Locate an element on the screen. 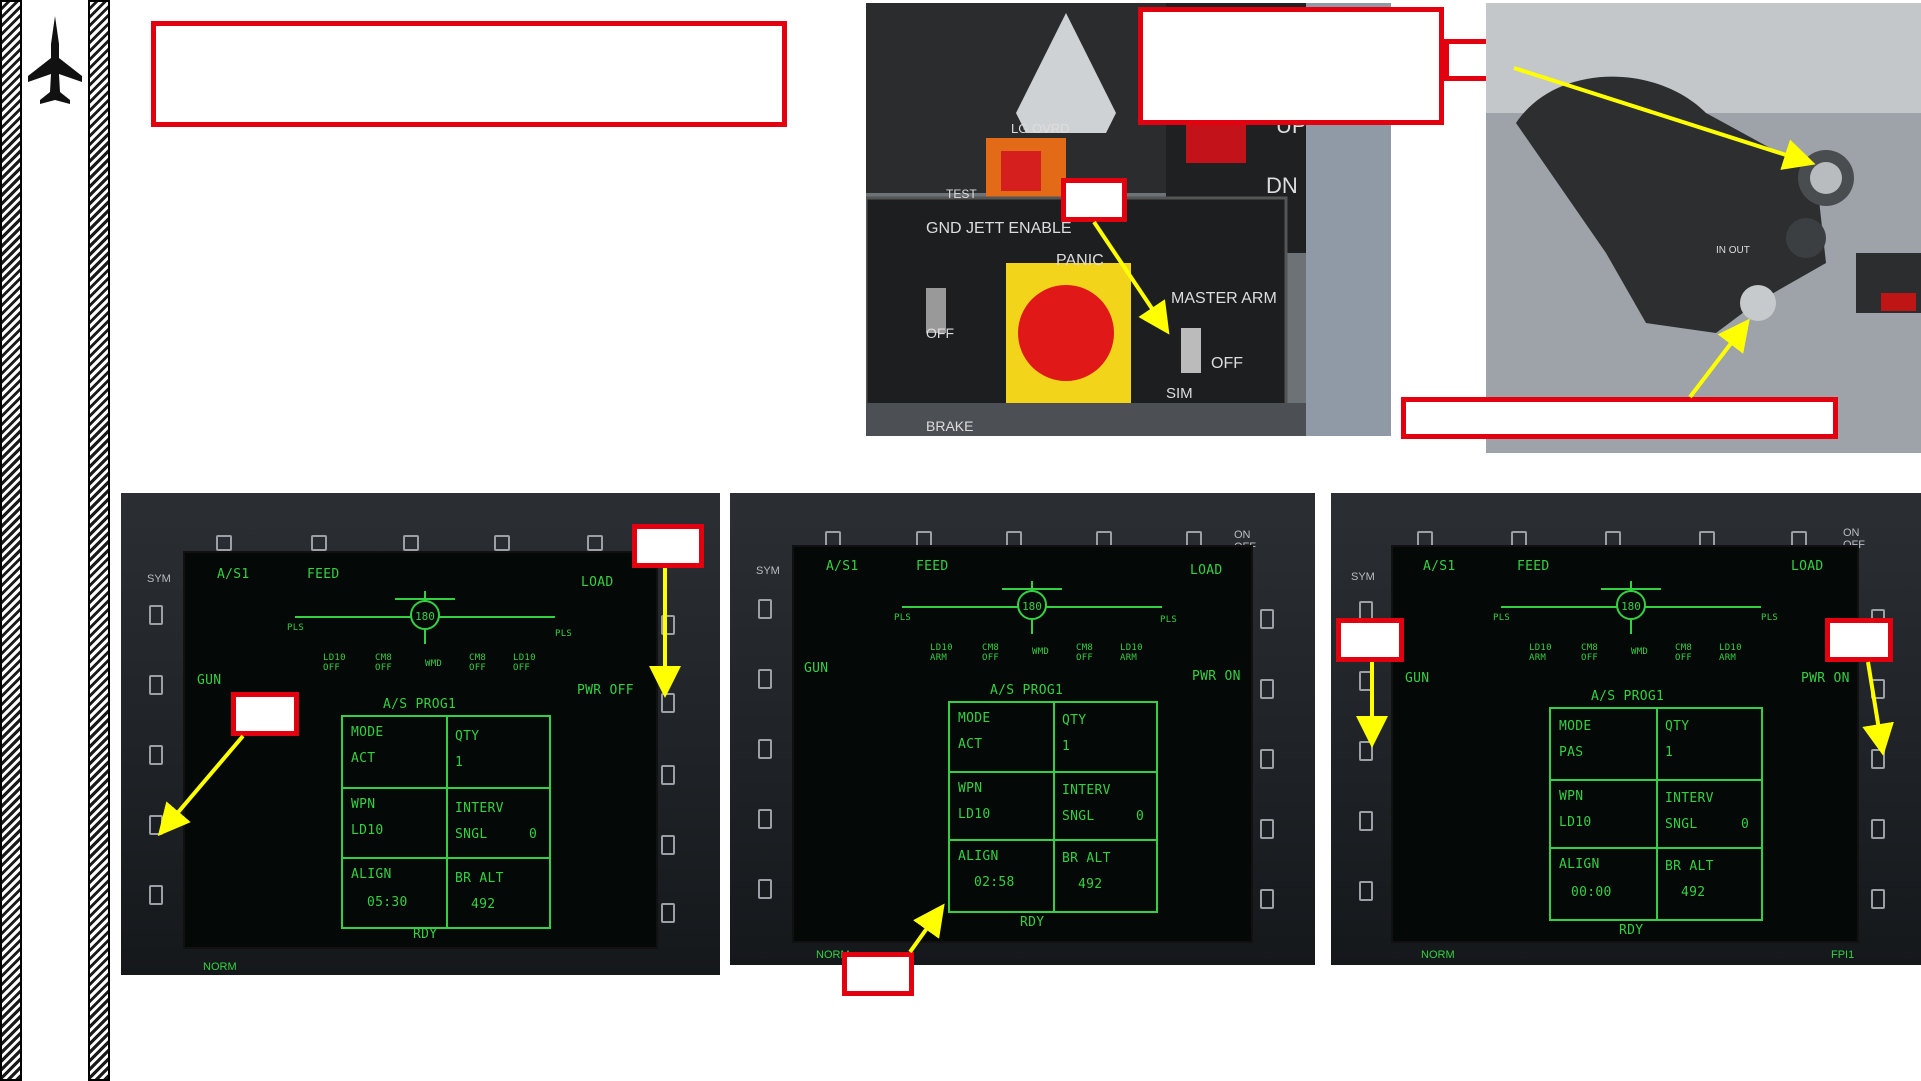 Image resolution: width=1921 pixels, height=1081 pixels. label-feed: FEED is located at coordinates (323, 574).